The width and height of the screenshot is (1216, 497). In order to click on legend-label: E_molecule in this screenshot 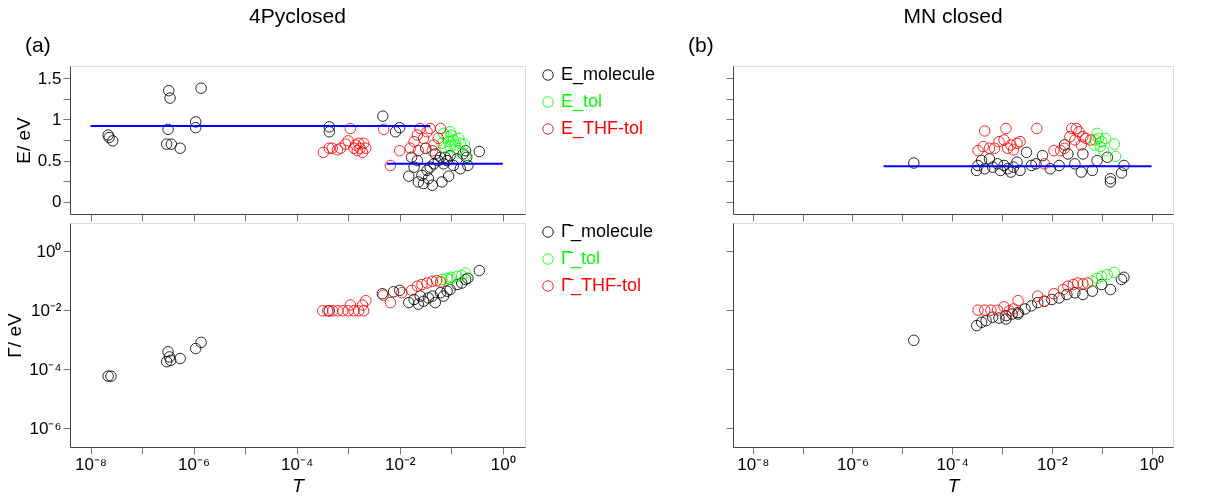, I will do `click(608, 74)`.